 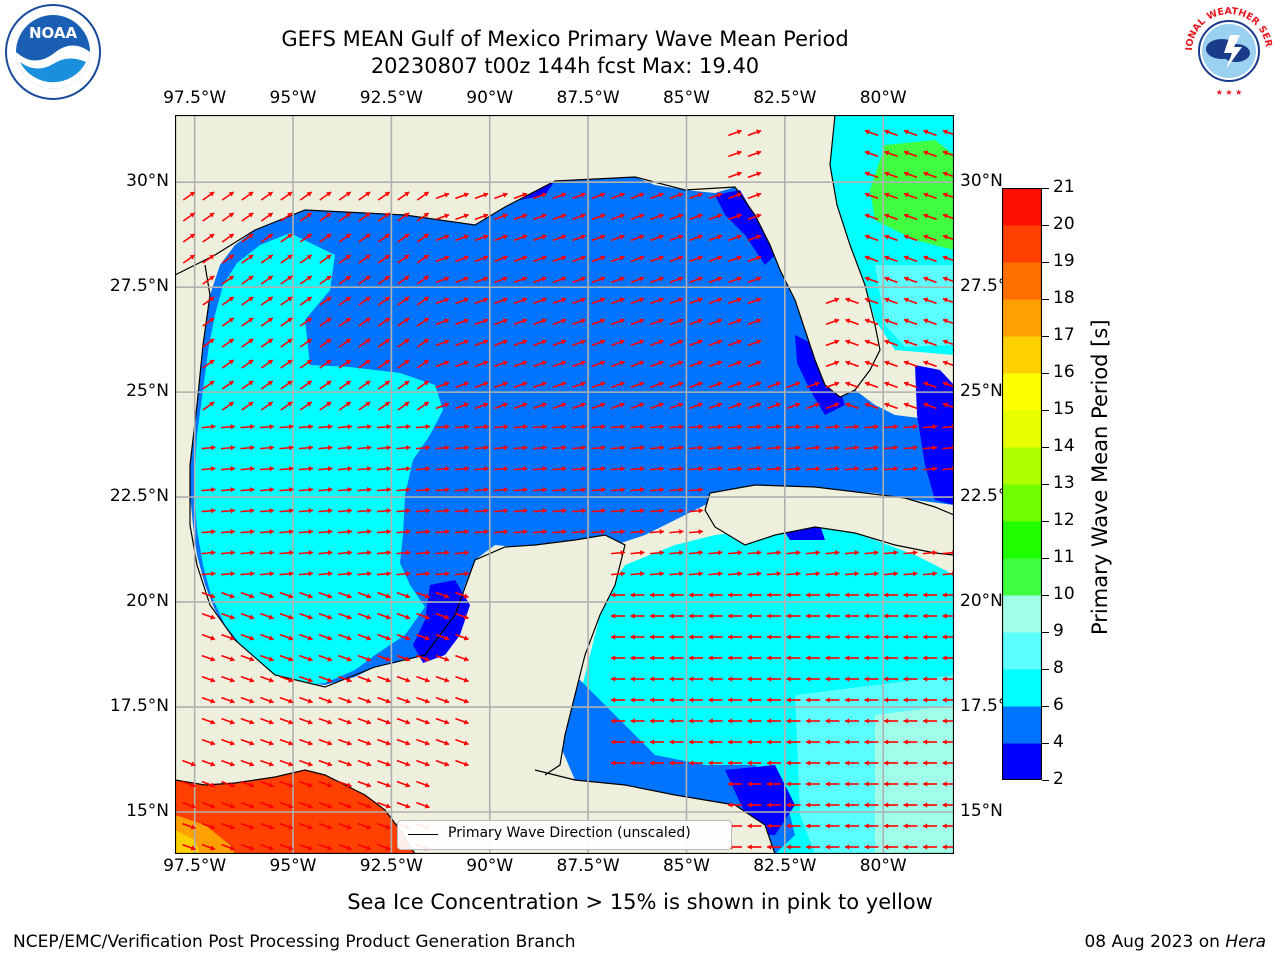 I want to click on lon-label-bottom-4: 87.5°W, so click(x=588, y=866).